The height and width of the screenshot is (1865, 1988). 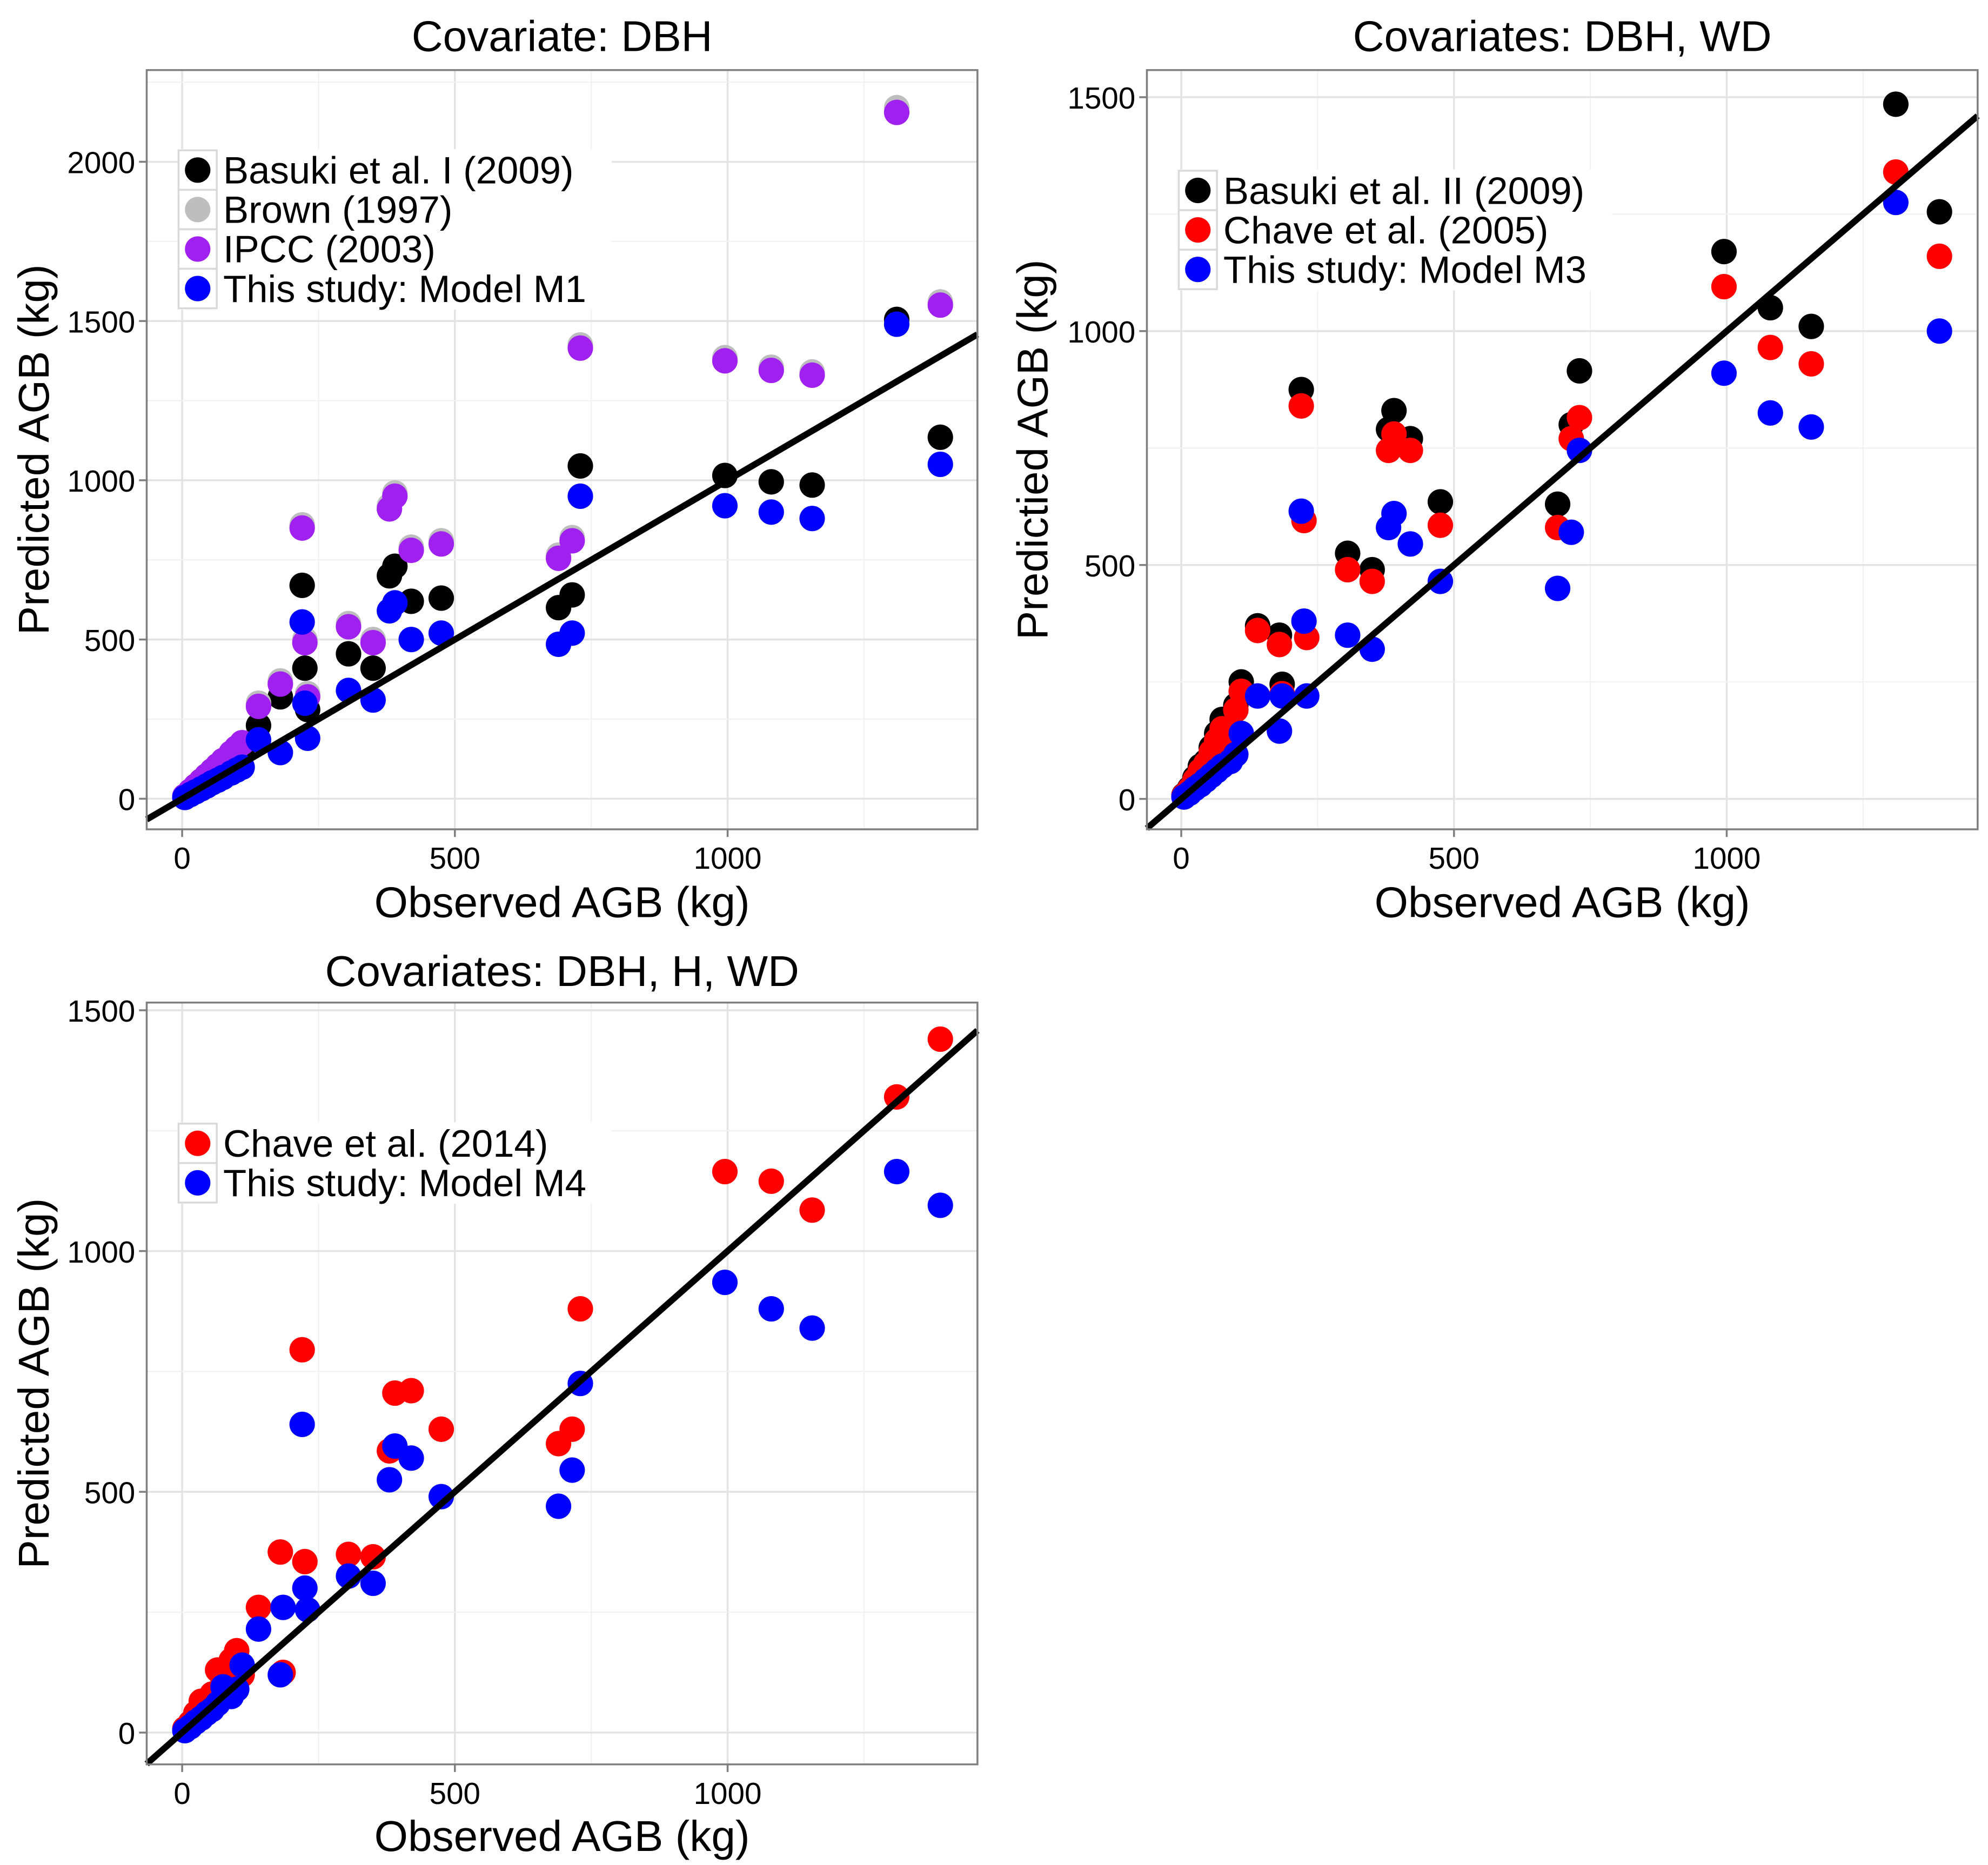 What do you see at coordinates (398, 170) in the screenshot?
I see `legend-label: Basuki et al. I (2009)` at bounding box center [398, 170].